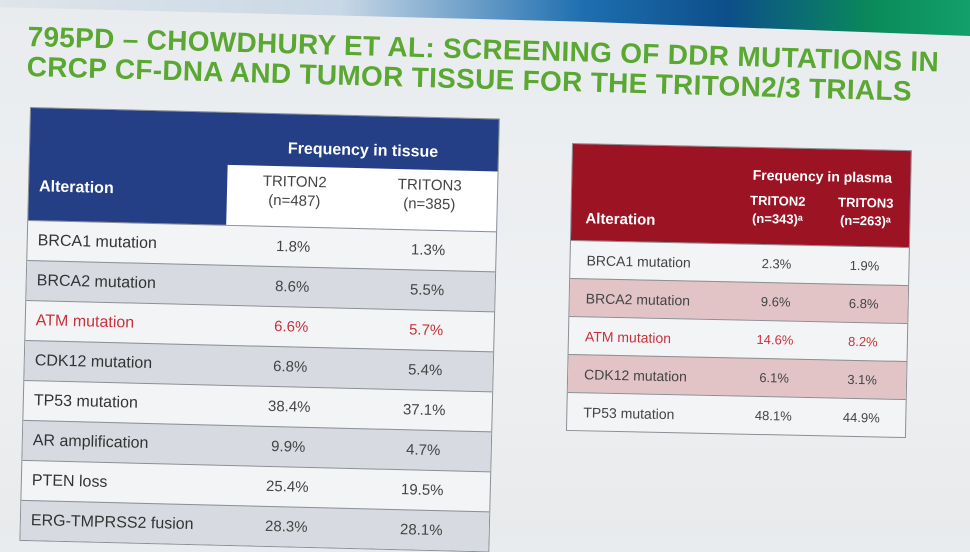  Describe the element at coordinates (112, 522) in the screenshot. I see `row-name: ERG-TMPRSS2 fusion` at that location.